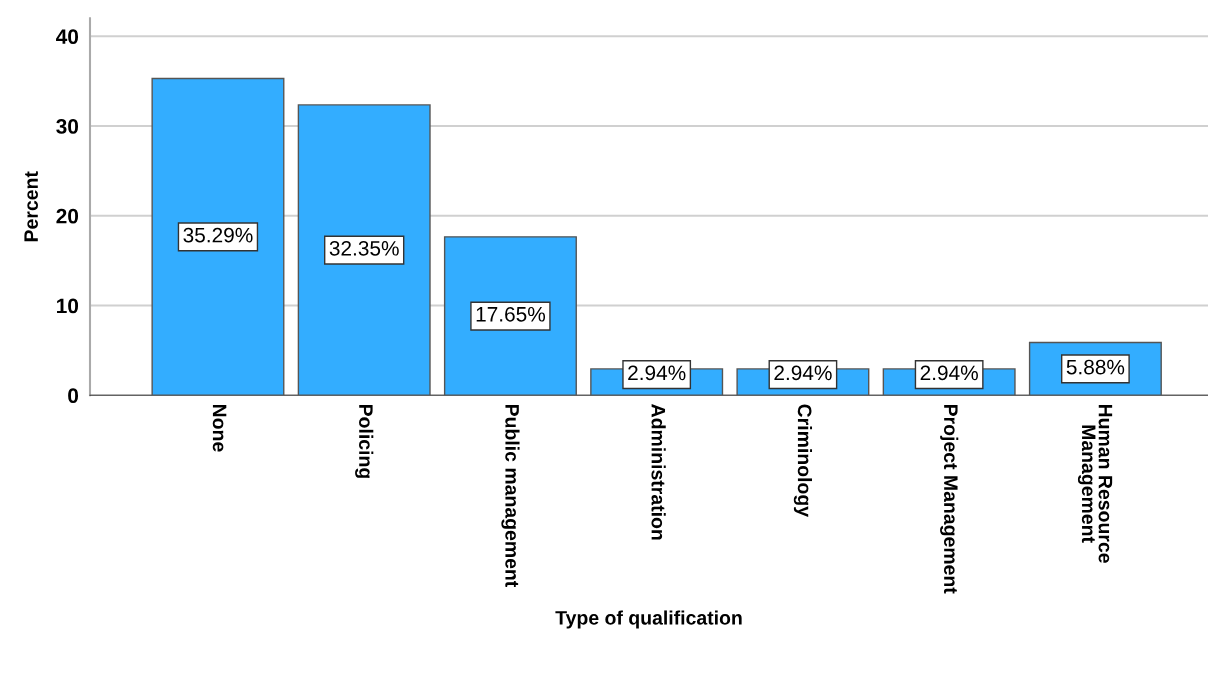 This screenshot has width=1208, height=678. What do you see at coordinates (219, 428) in the screenshot?
I see `x-tick-label: None` at bounding box center [219, 428].